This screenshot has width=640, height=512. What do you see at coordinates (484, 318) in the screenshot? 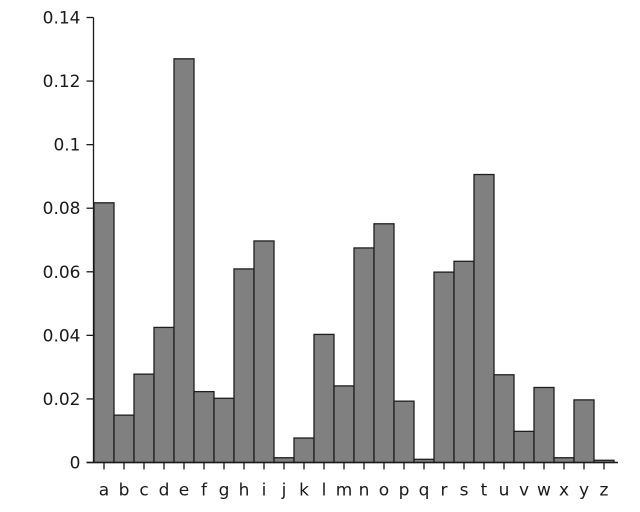
I see `bar-t` at bounding box center [484, 318].